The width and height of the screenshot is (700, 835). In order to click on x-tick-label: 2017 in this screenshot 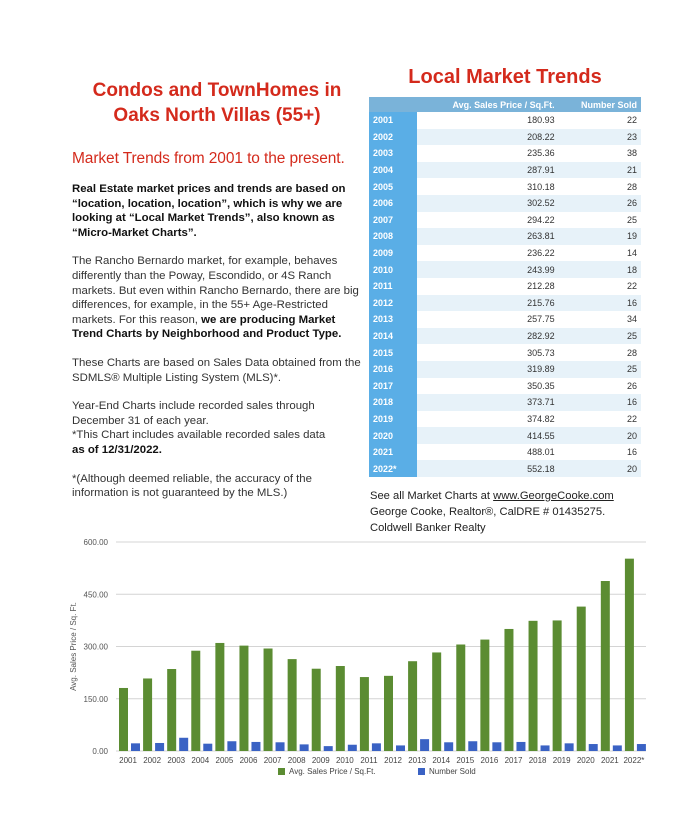, I will do `click(514, 760)`.